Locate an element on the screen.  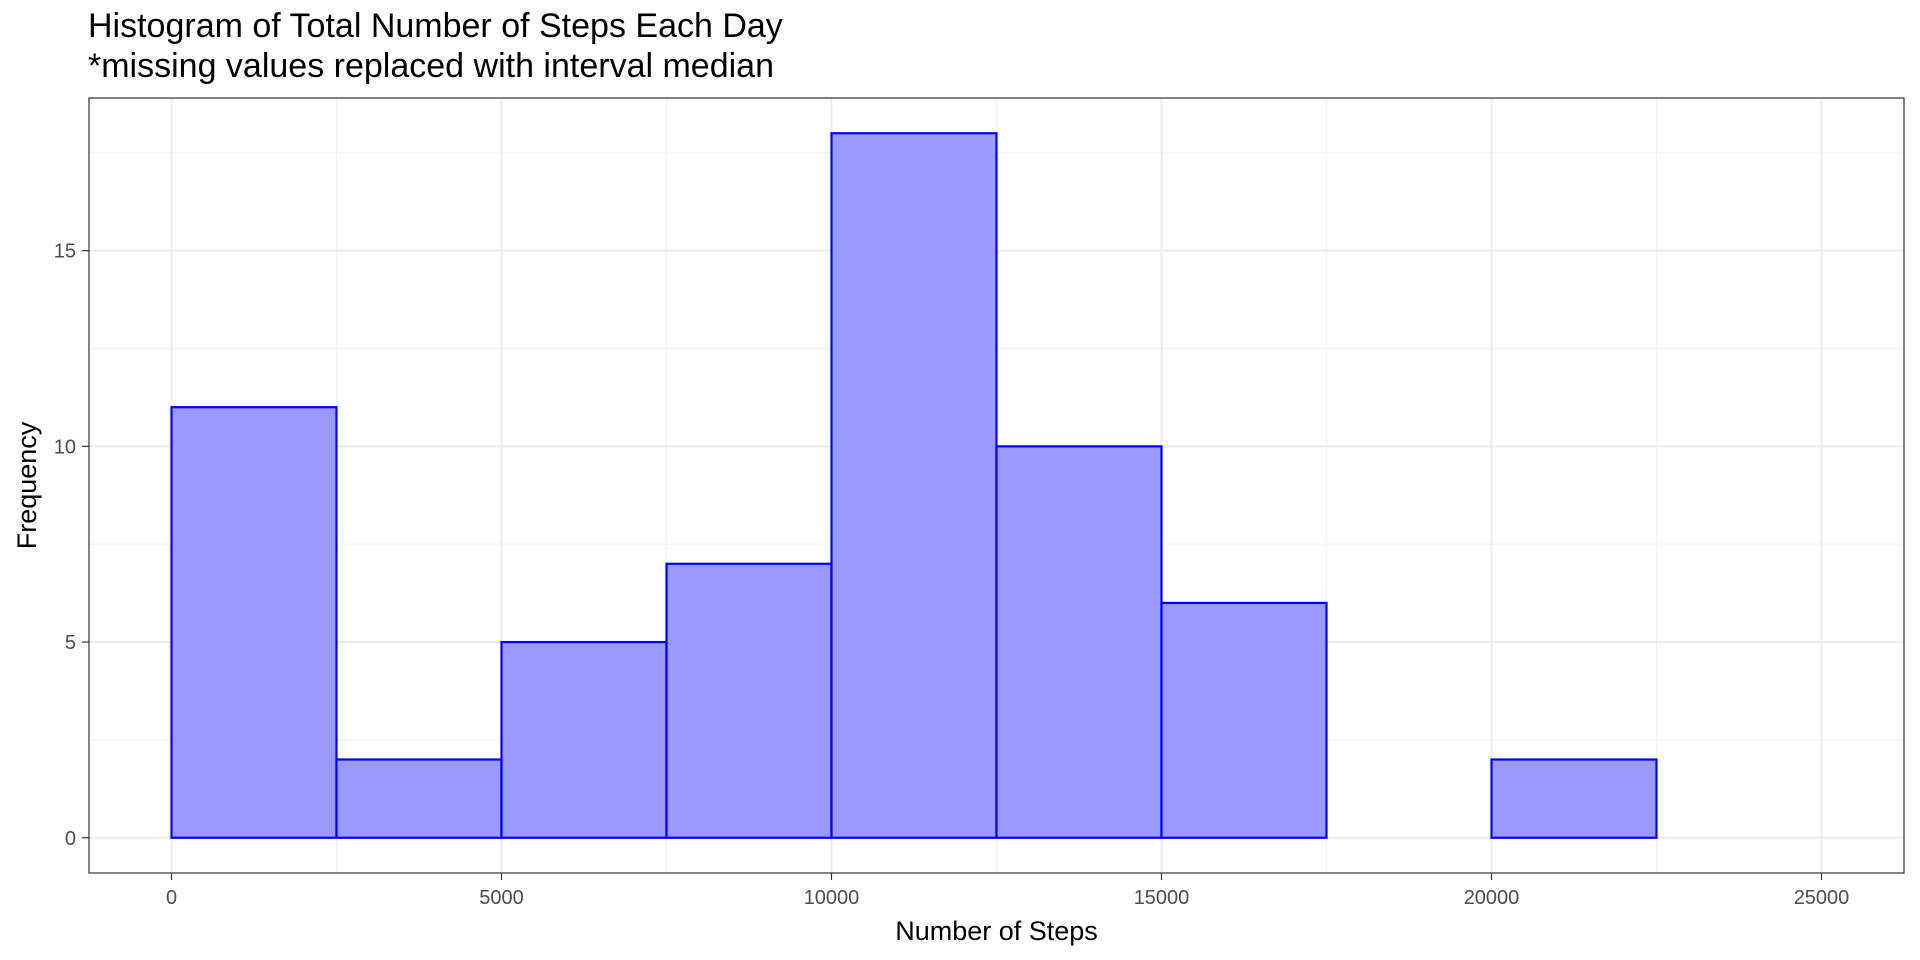
y-tick-label: 15 is located at coordinates (65, 252).